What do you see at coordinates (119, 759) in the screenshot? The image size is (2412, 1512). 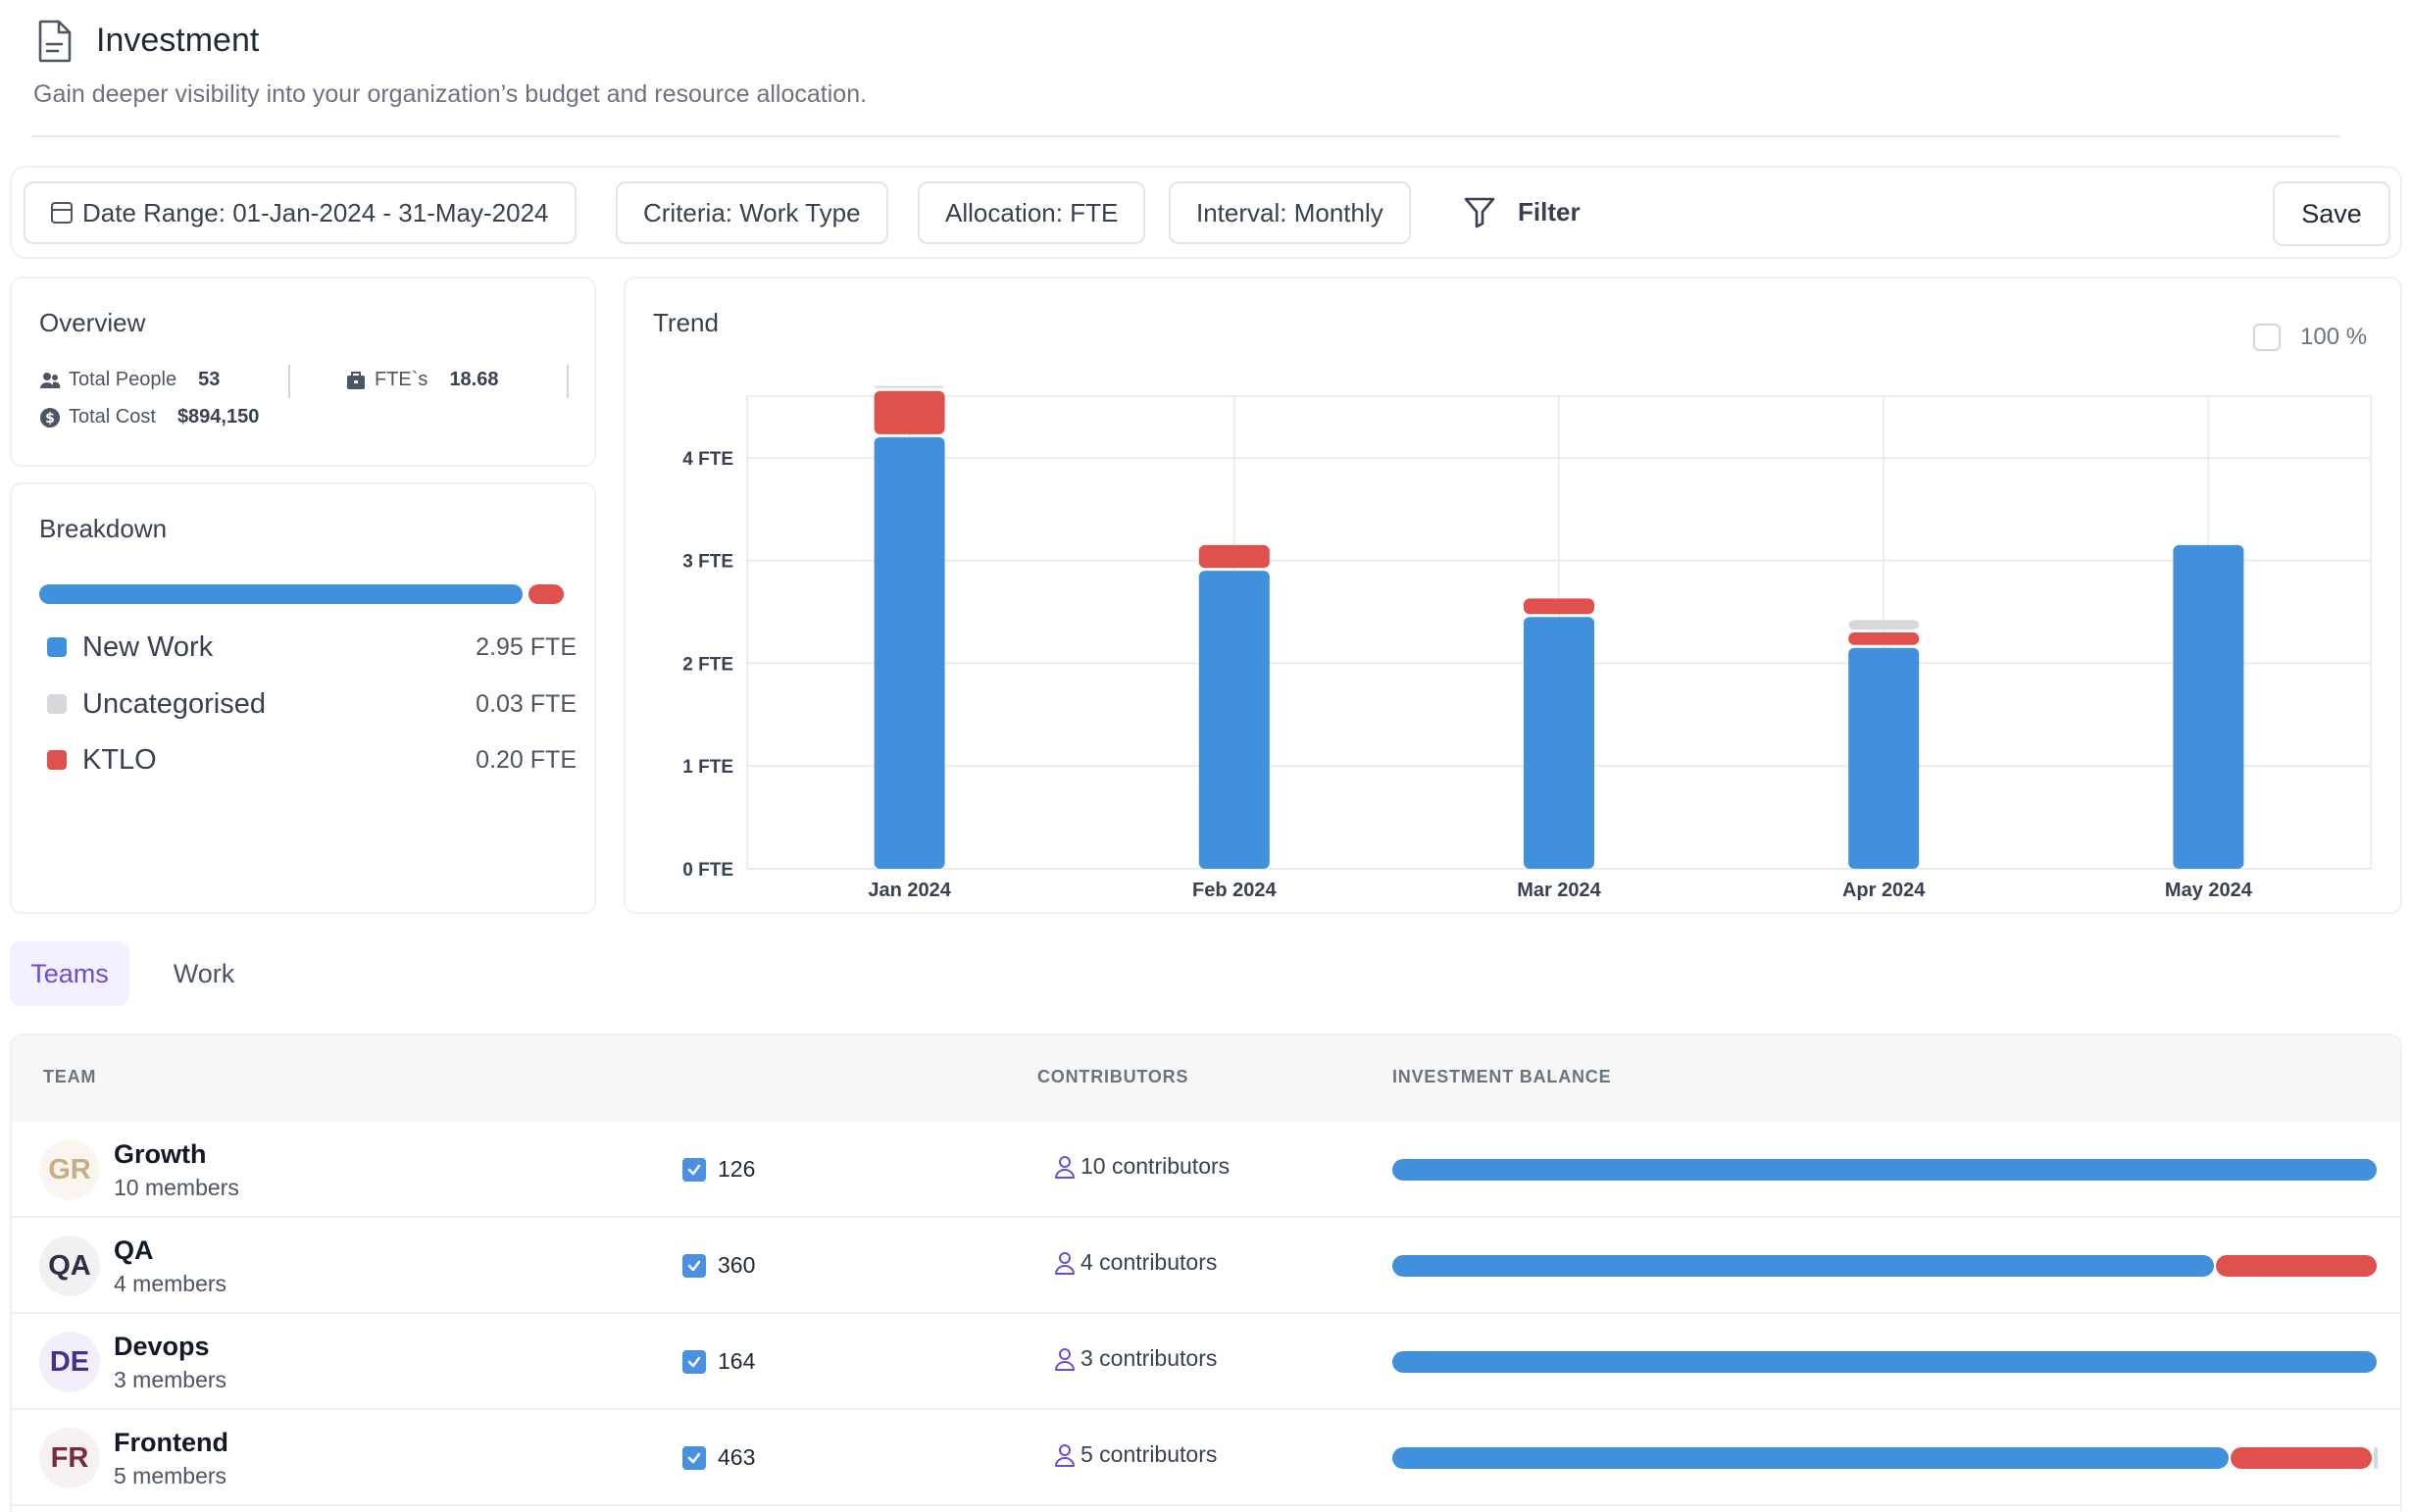 I see `legend-label: KTLO` at bounding box center [119, 759].